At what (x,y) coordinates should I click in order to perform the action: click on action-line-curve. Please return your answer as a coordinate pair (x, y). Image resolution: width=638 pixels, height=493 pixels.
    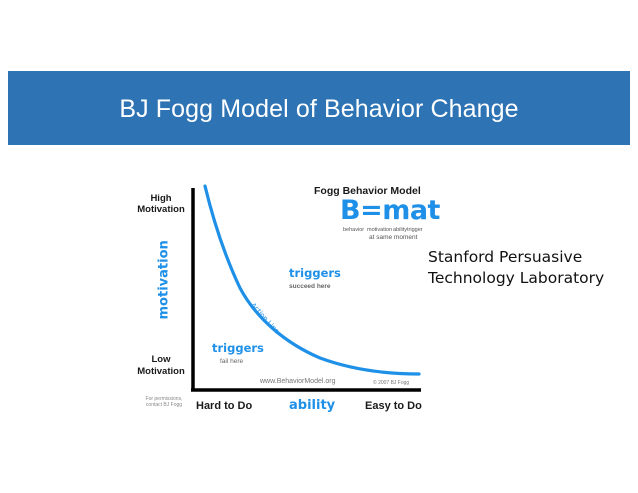
    Looking at the image, I should click on (312, 280).